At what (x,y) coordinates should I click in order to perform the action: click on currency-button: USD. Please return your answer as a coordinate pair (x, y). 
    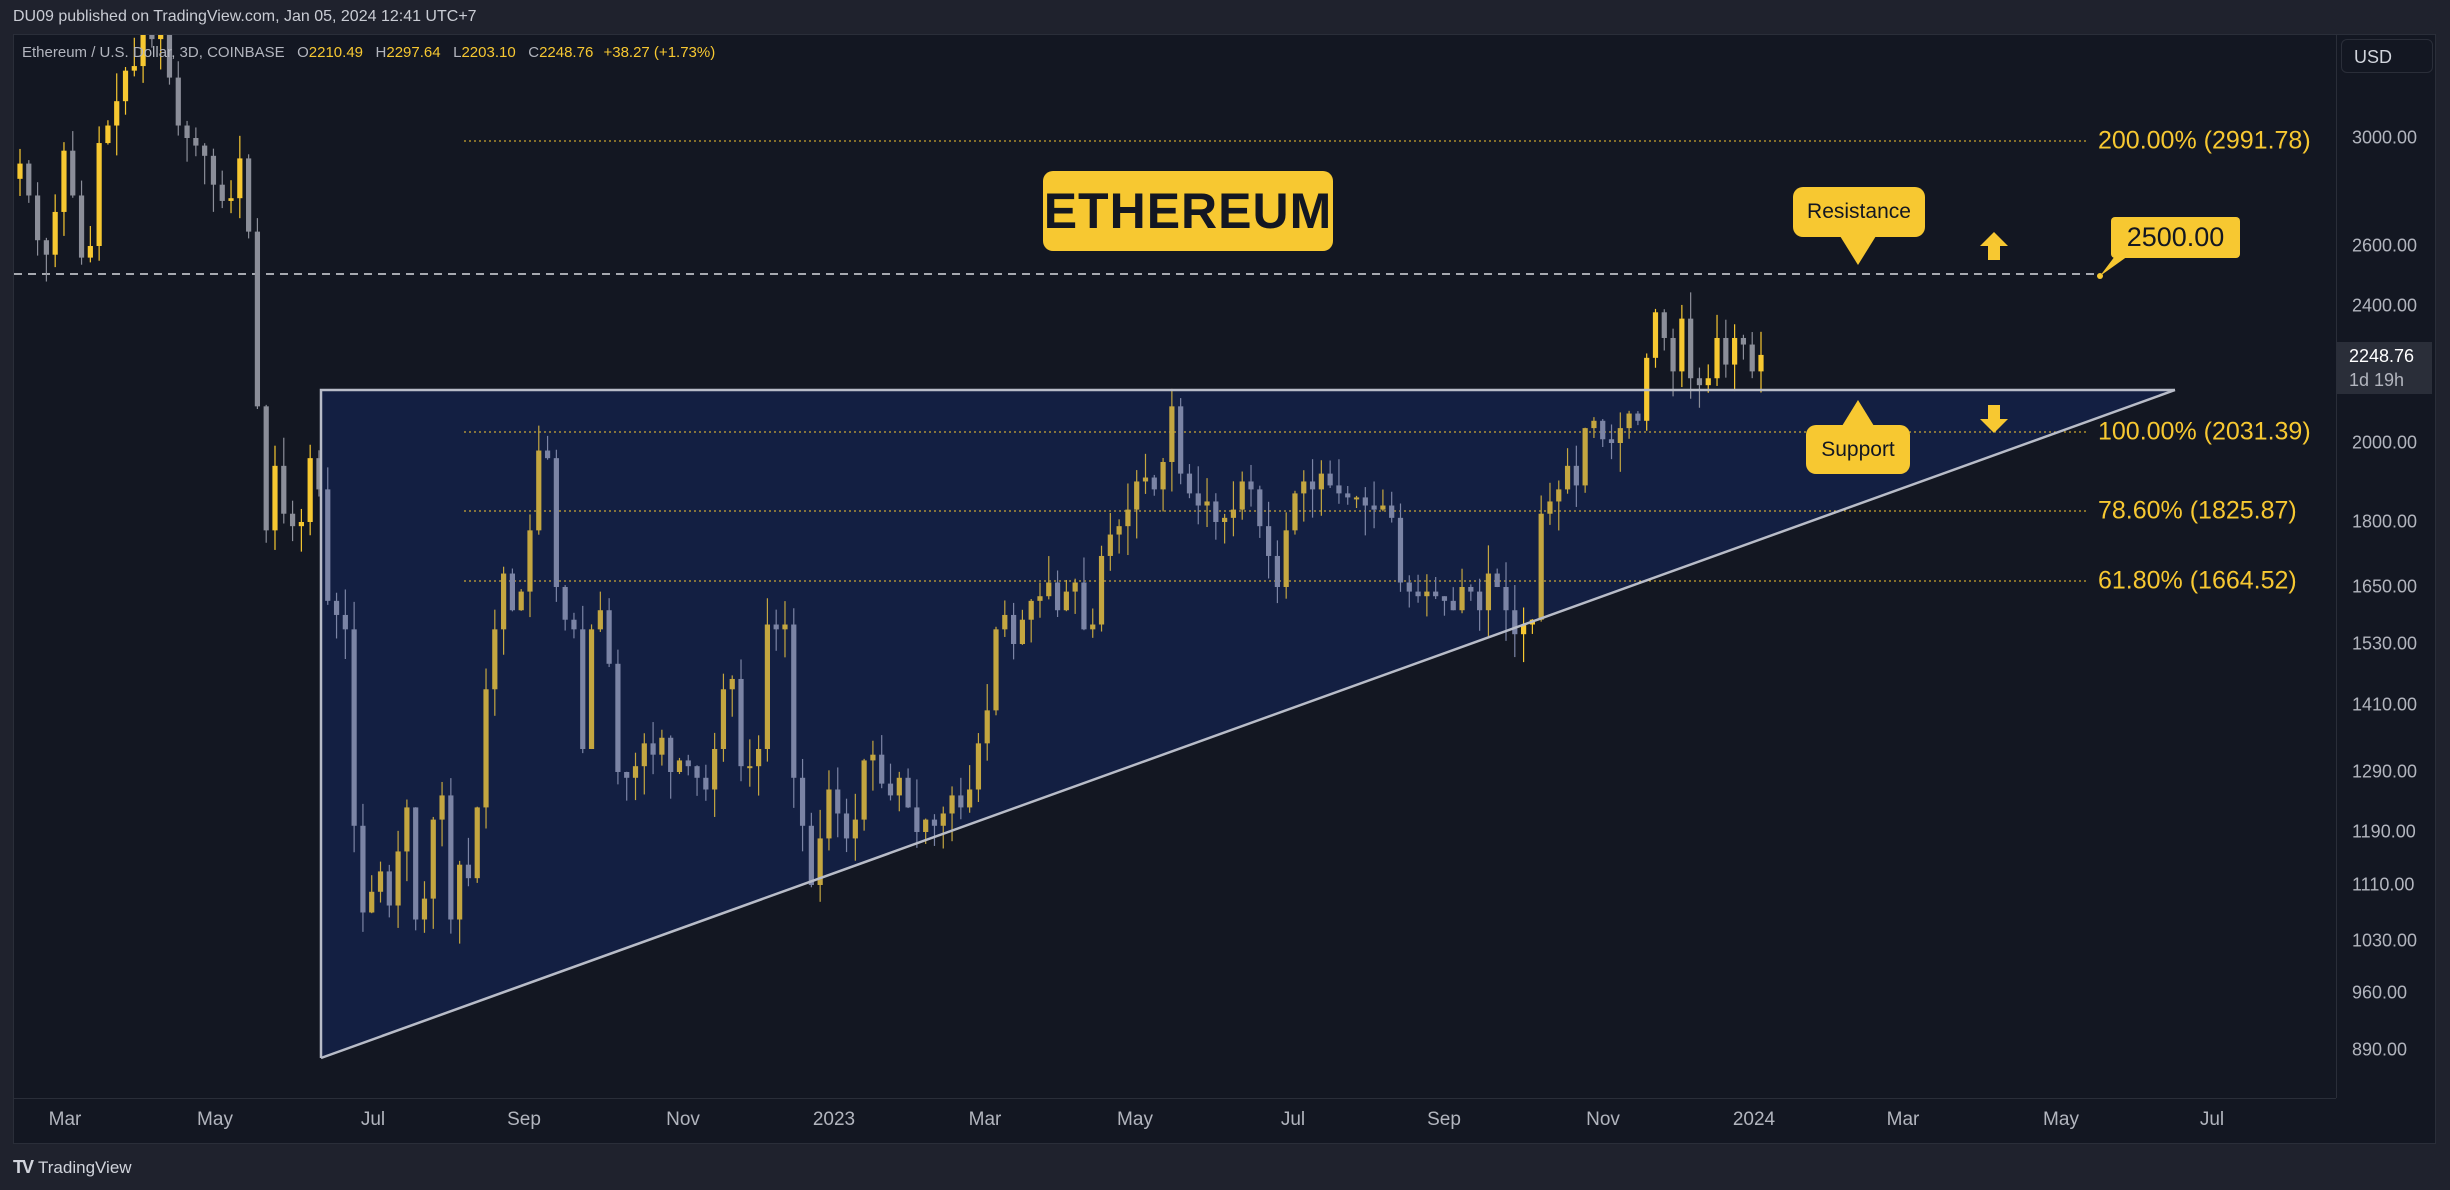
    Looking at the image, I should click on (2387, 56).